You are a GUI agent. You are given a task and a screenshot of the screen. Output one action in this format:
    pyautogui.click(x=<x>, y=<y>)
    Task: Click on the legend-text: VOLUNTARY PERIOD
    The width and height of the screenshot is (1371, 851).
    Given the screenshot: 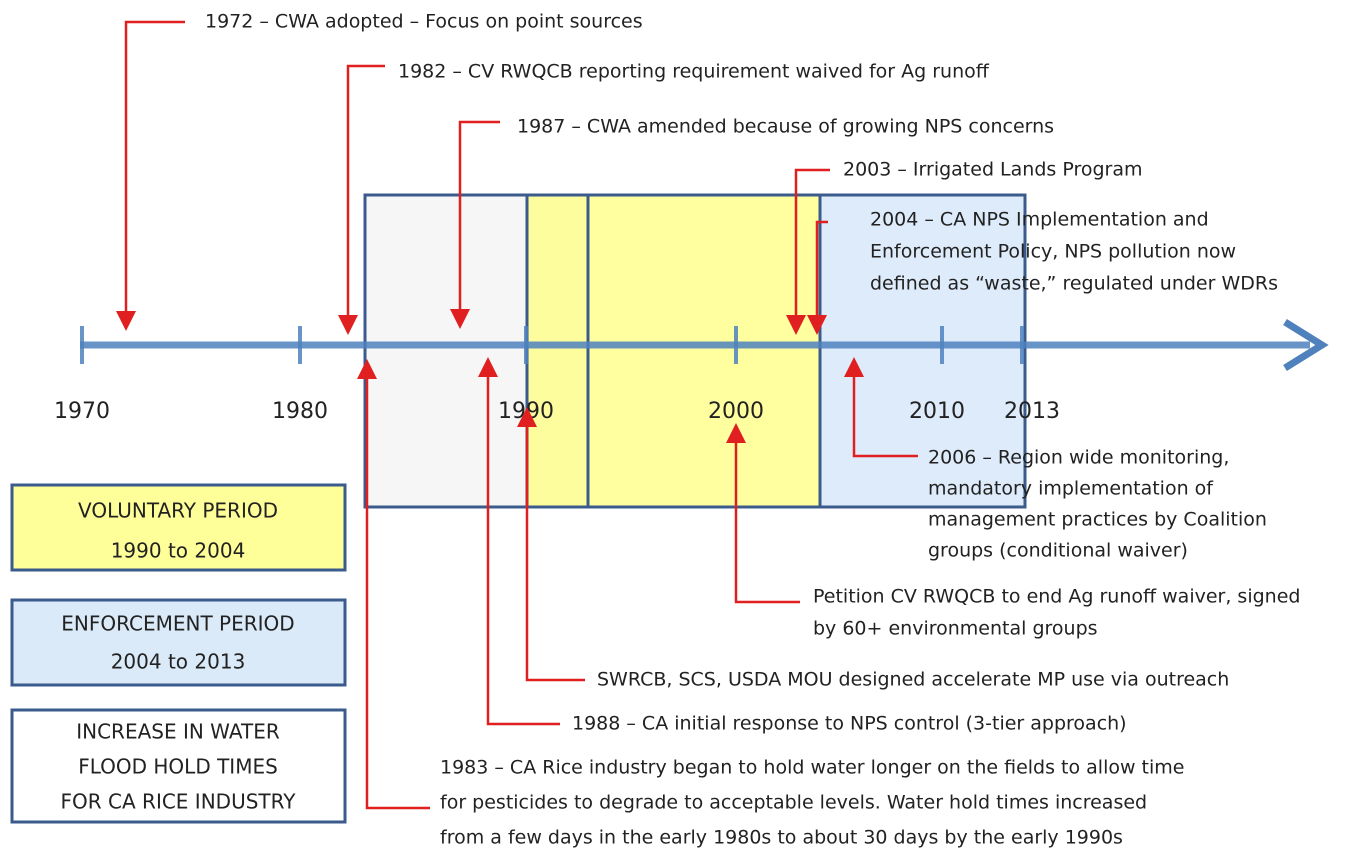 What is the action you would take?
    pyautogui.click(x=178, y=511)
    